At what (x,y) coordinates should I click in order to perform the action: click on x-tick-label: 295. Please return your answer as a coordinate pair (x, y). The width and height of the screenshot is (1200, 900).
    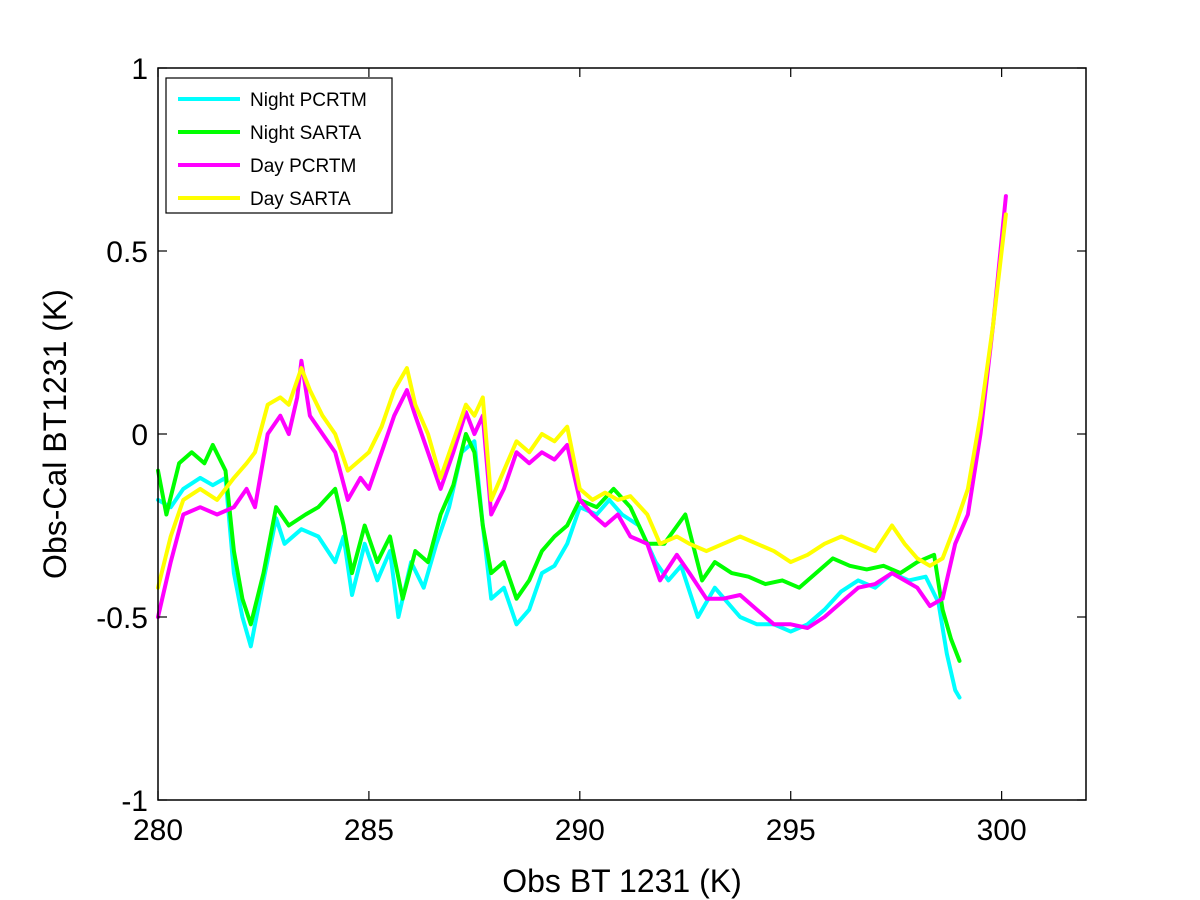
    Looking at the image, I should click on (791, 830).